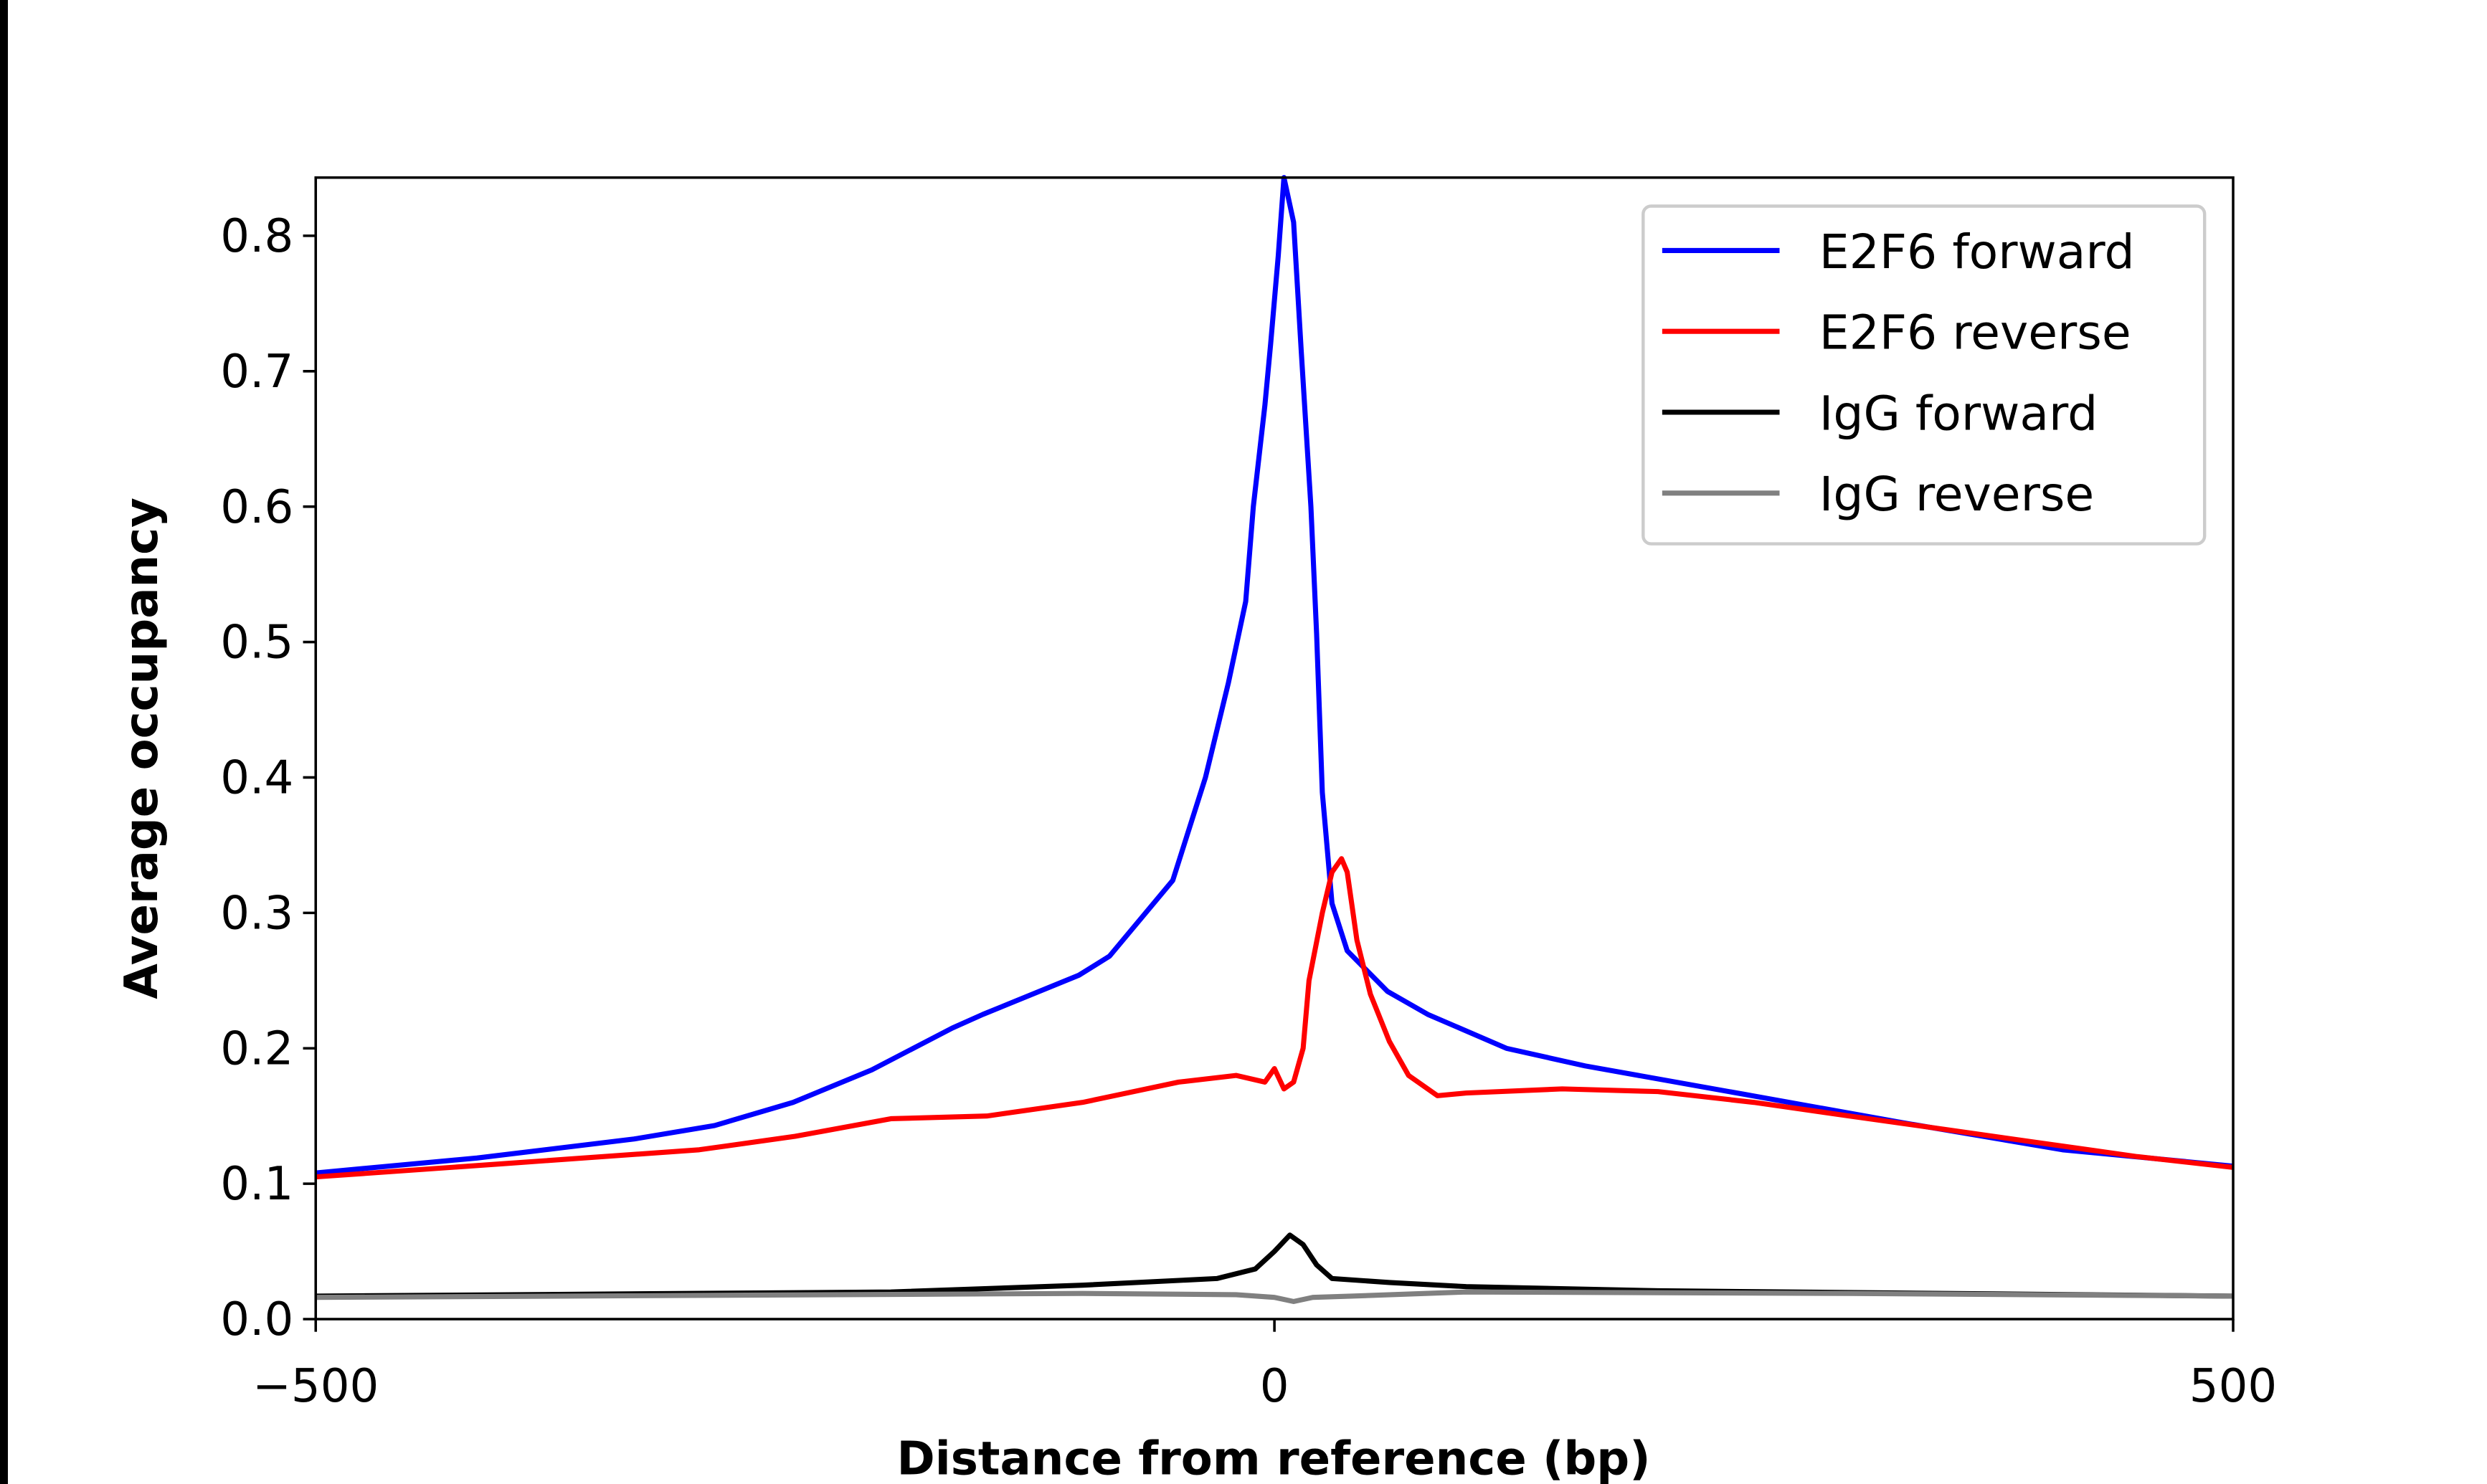 The image size is (2487, 1484). I want to click on y-tick-label: 0.7, so click(257, 372).